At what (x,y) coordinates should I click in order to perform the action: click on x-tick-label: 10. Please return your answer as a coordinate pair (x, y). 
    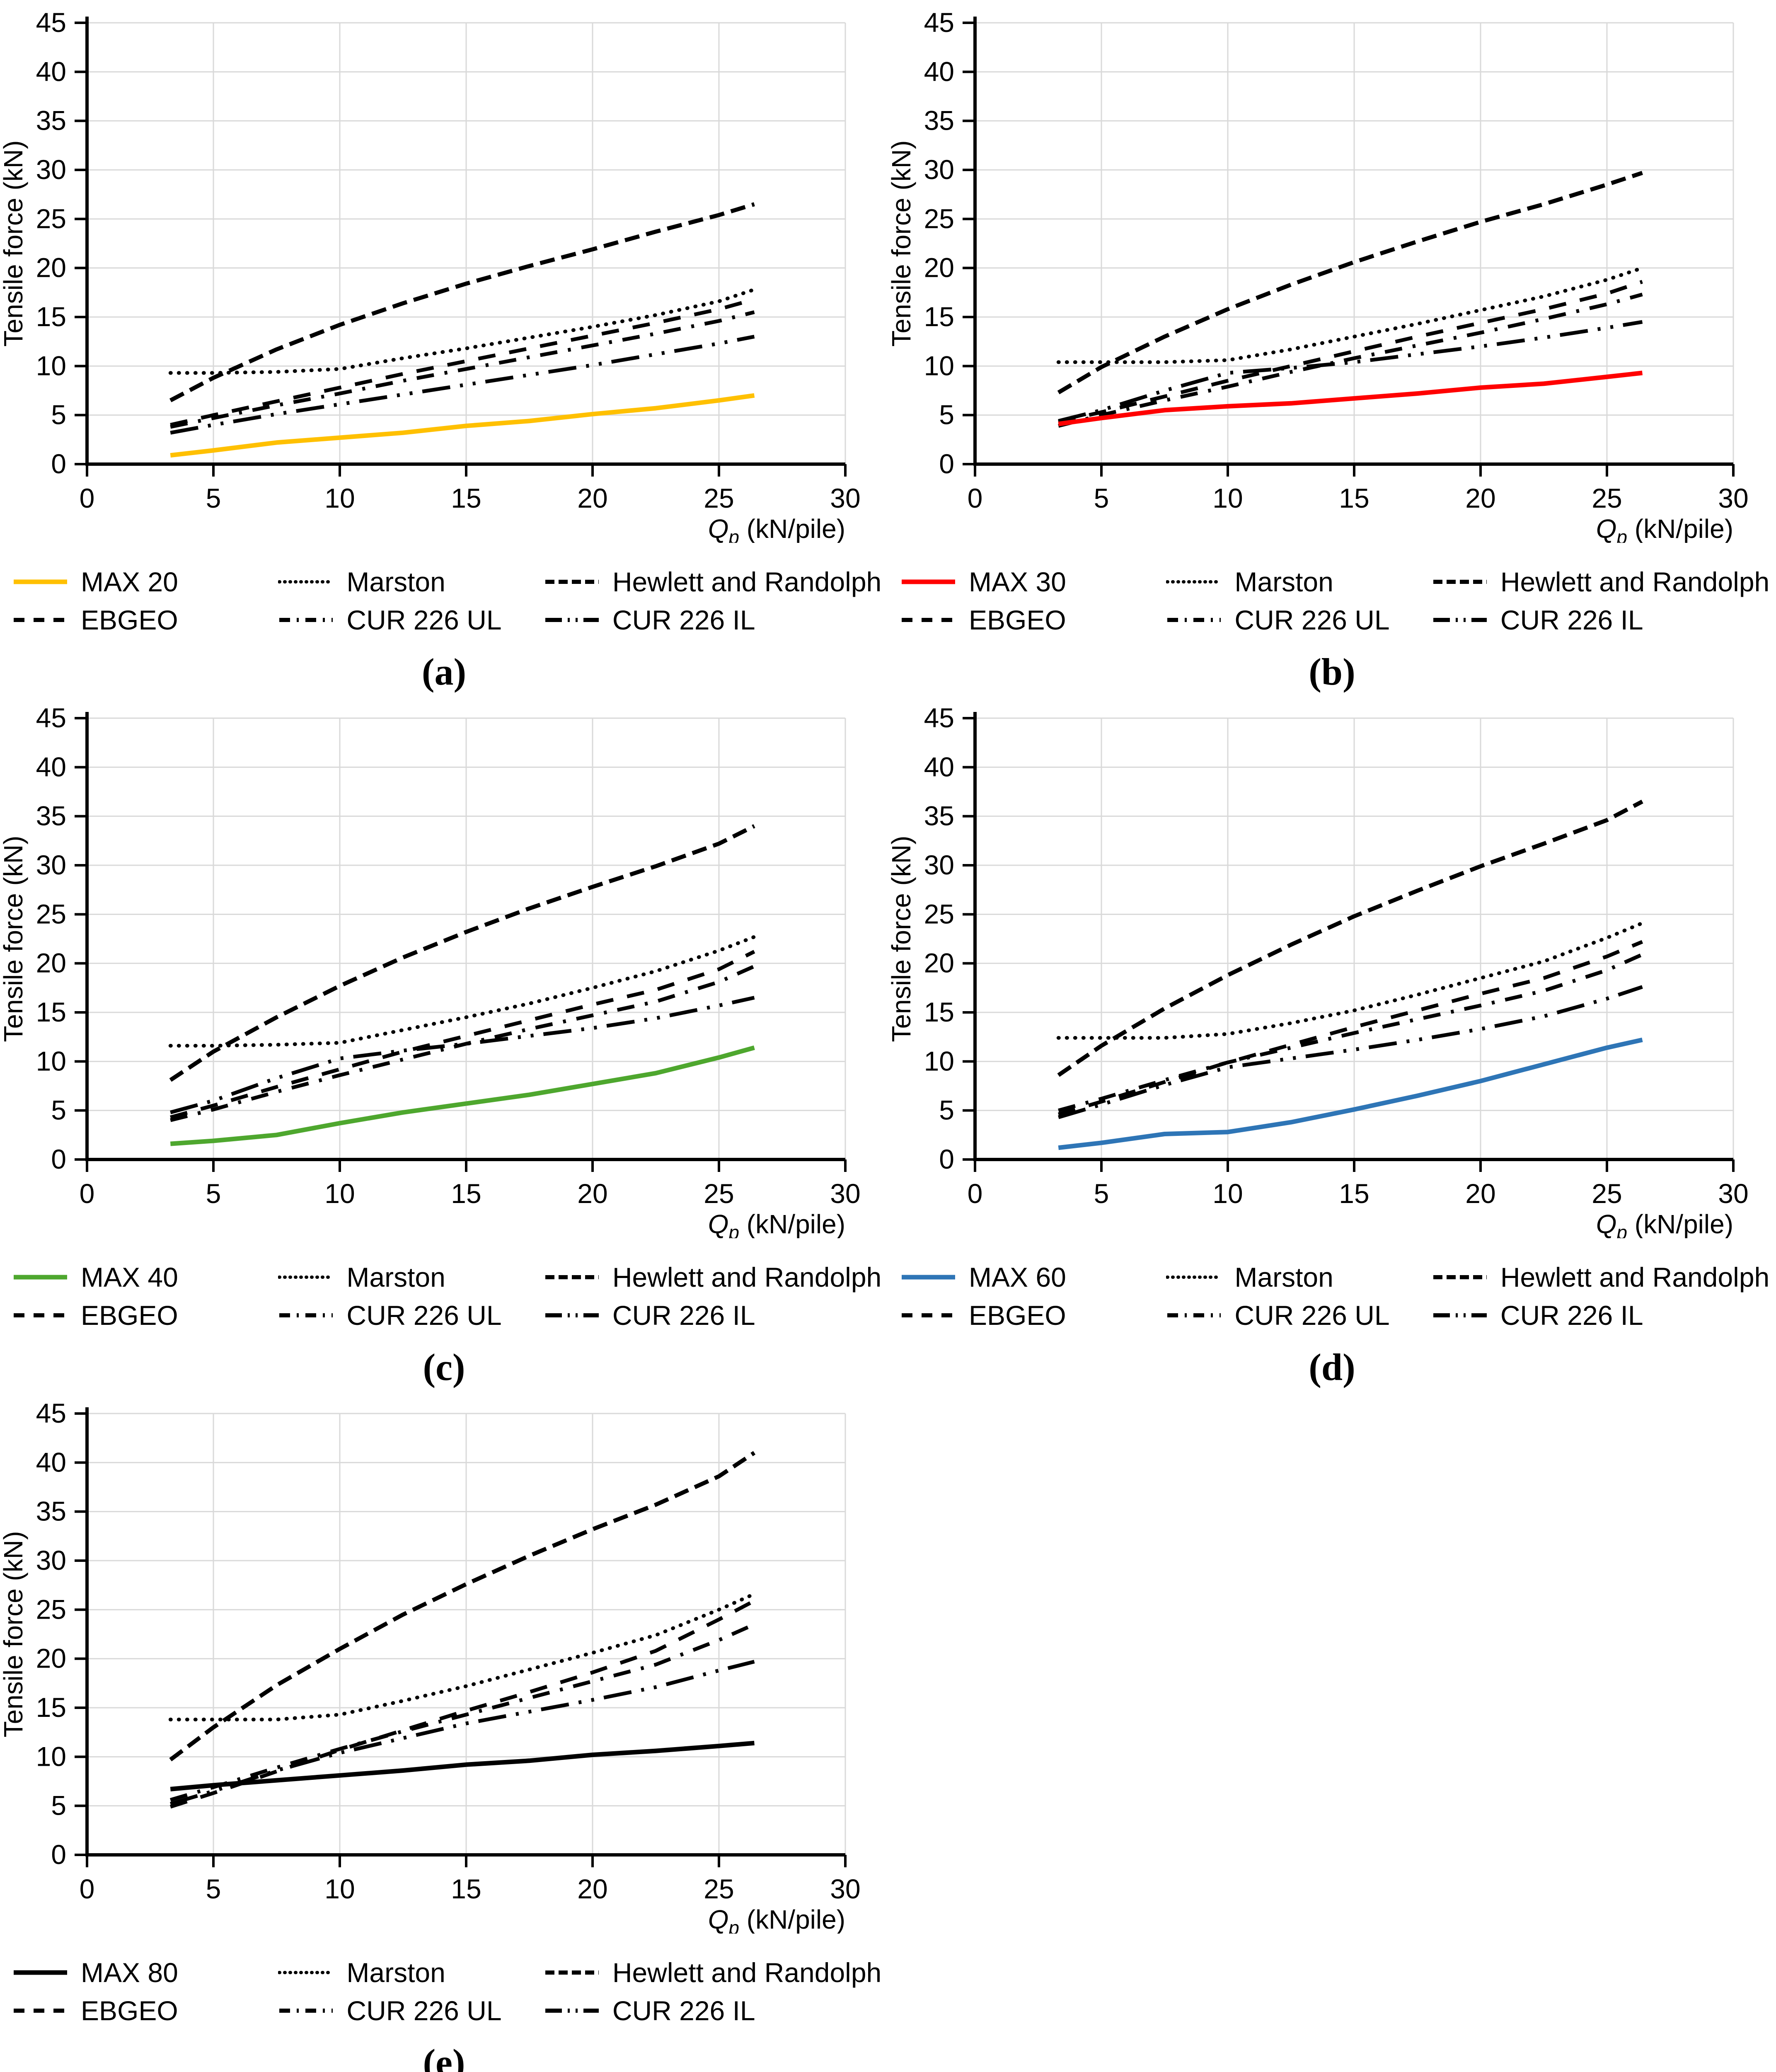
    Looking at the image, I should click on (1227, 1193).